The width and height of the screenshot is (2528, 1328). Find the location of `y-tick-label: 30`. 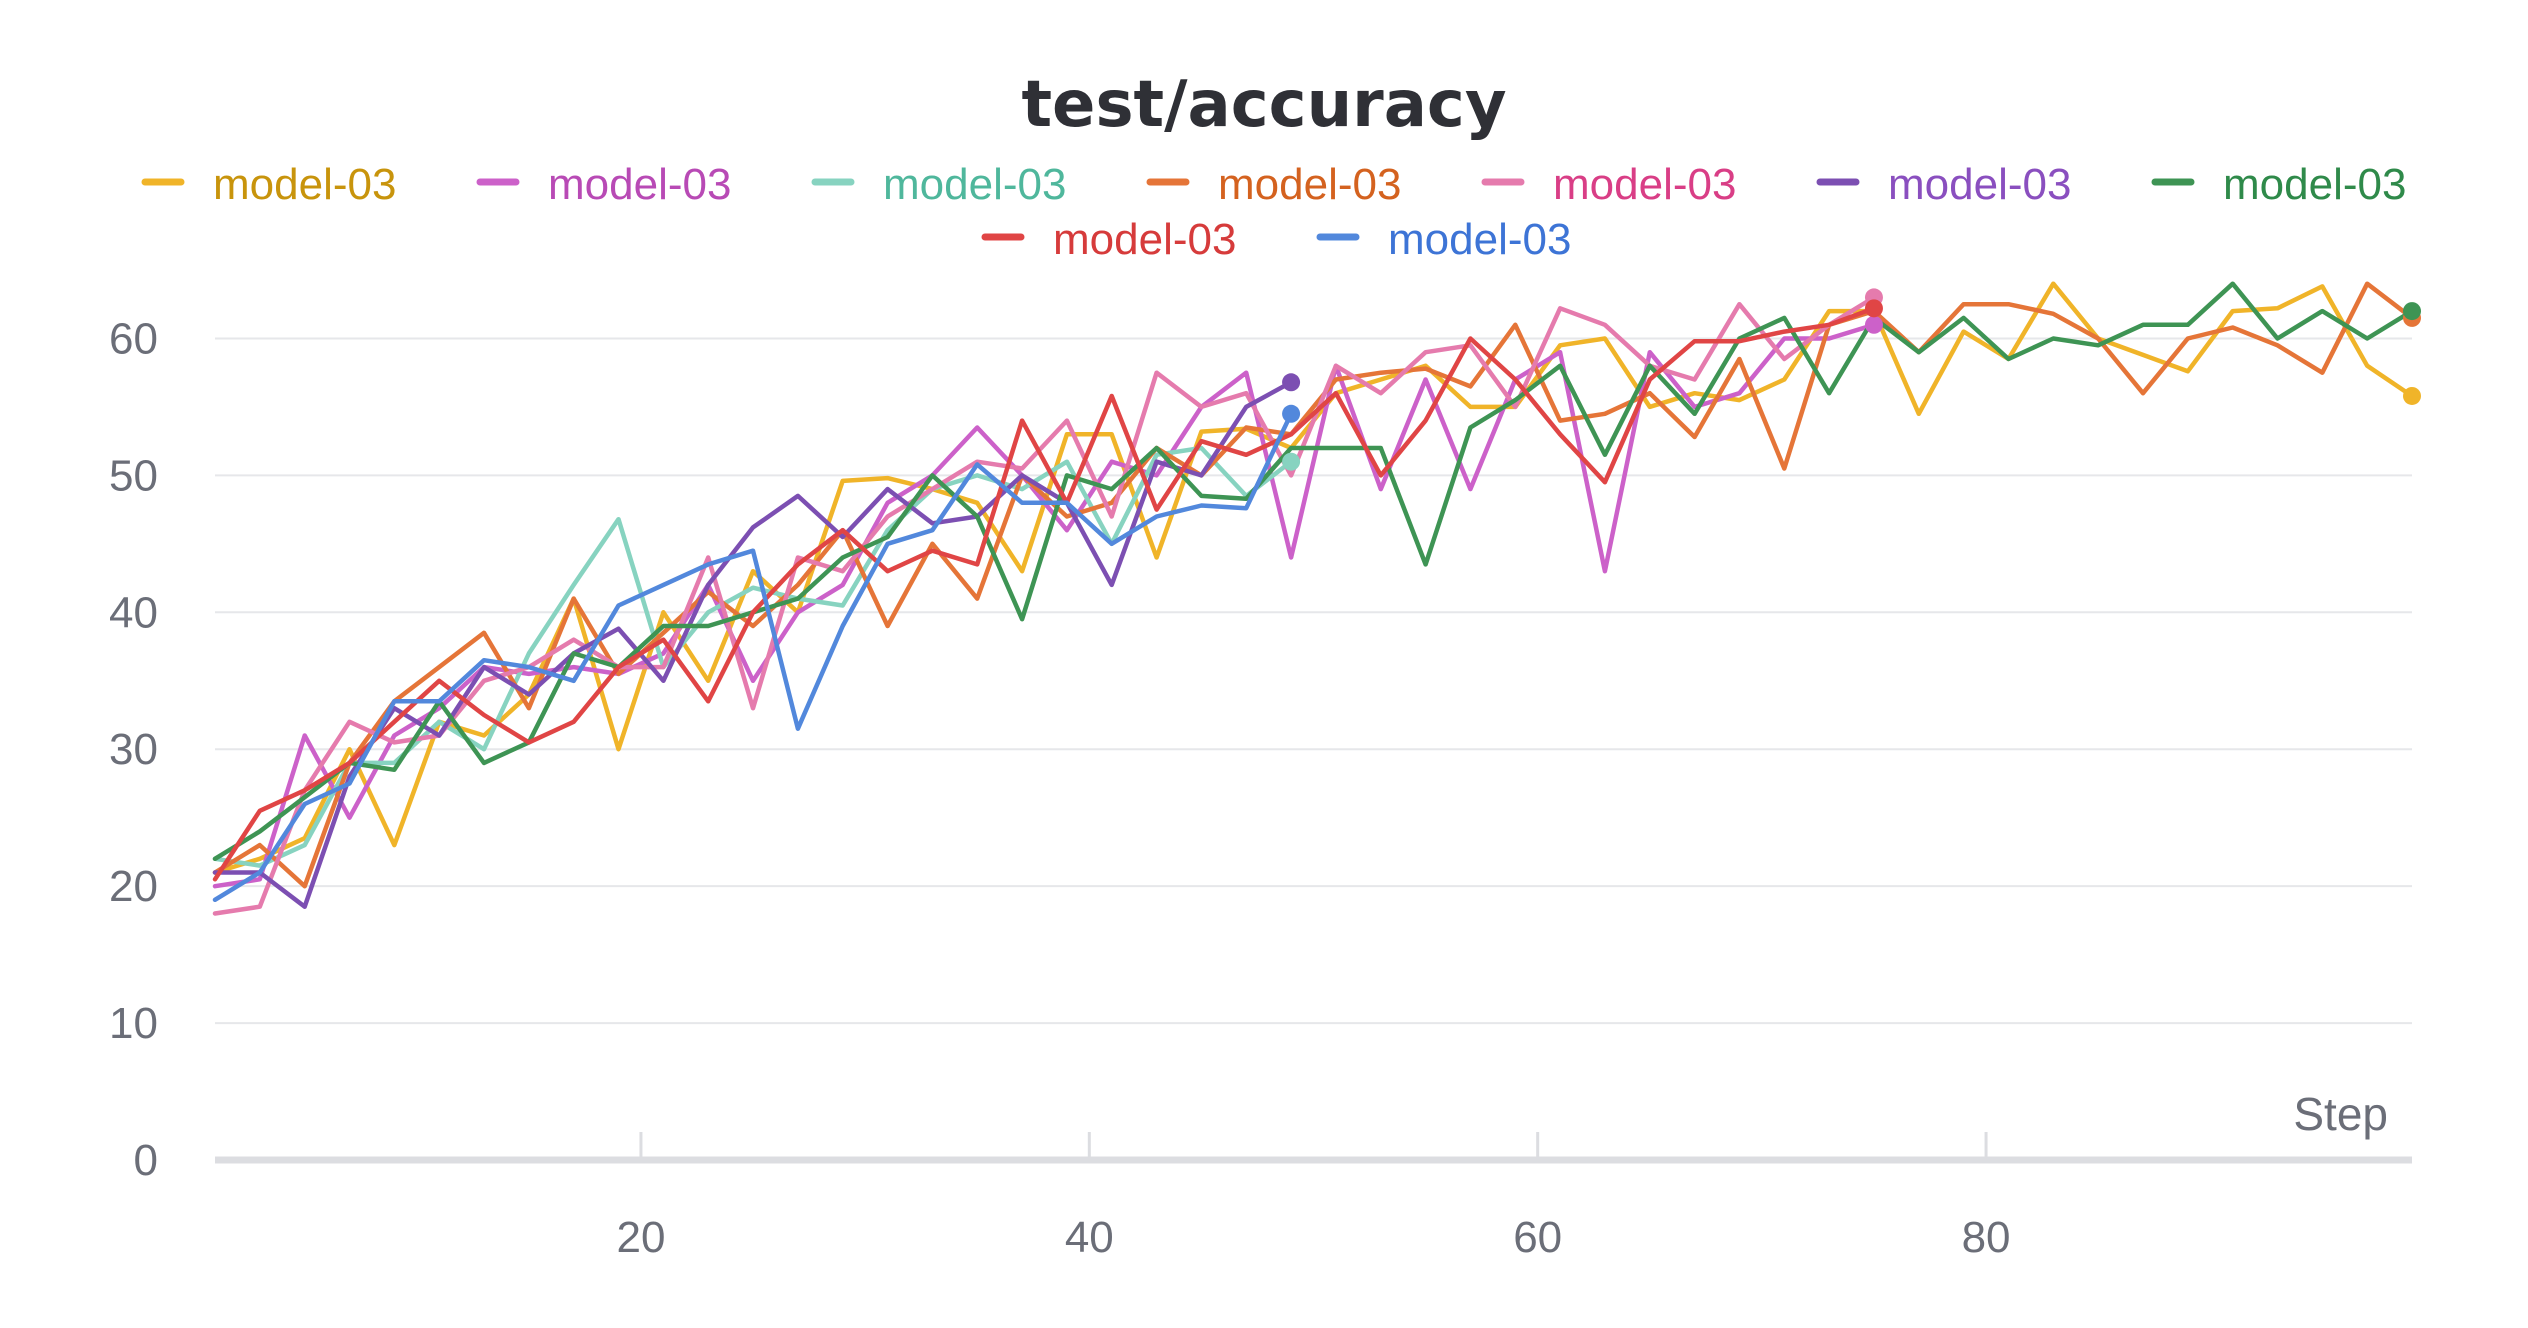

y-tick-label: 30 is located at coordinates (133, 749).